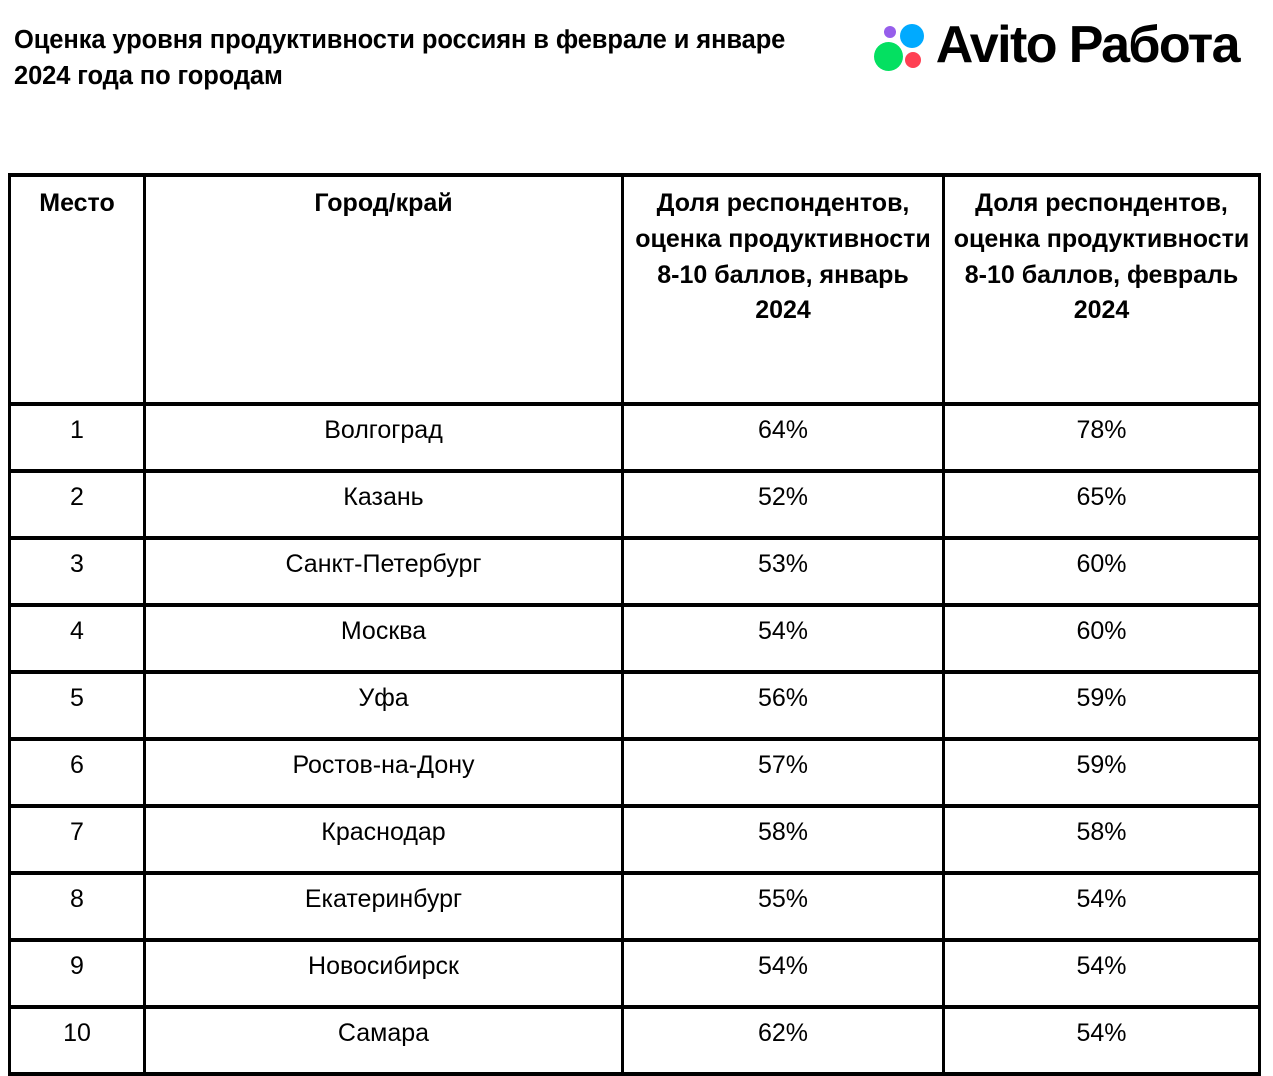 The image size is (1273, 1076). I want to click on cell-rank: 7, so click(77, 839).